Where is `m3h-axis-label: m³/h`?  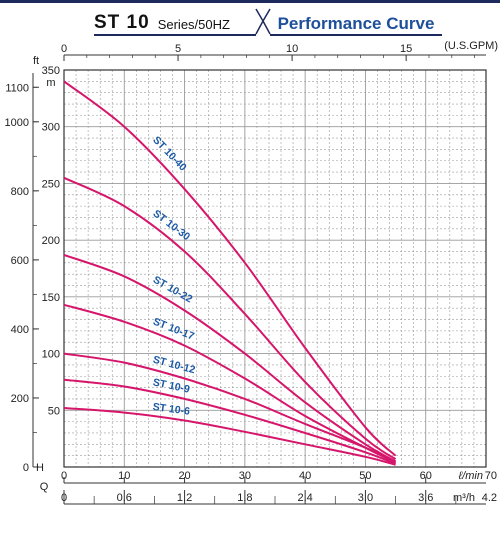
m3h-axis-label: m³/h is located at coordinates (464, 498).